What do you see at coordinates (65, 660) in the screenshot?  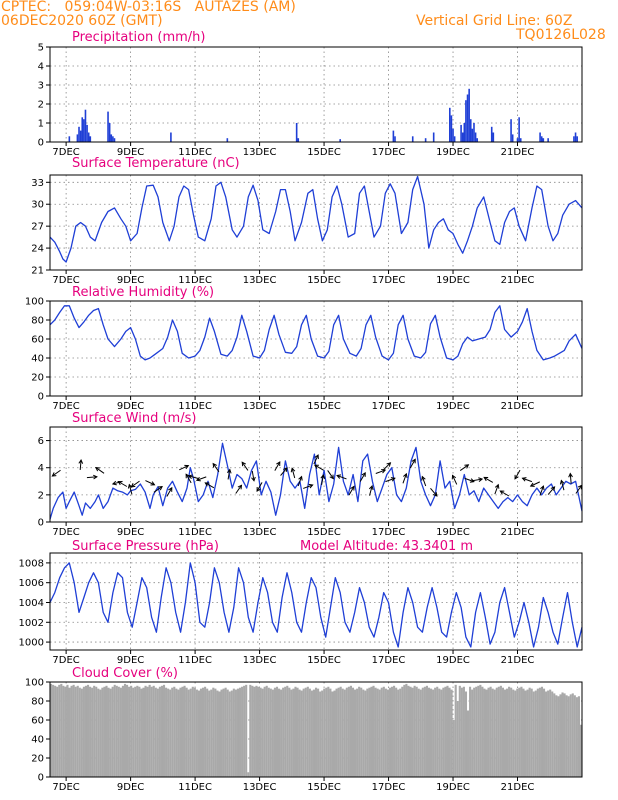 I see `x-tick-label: 7DEC` at bounding box center [65, 660].